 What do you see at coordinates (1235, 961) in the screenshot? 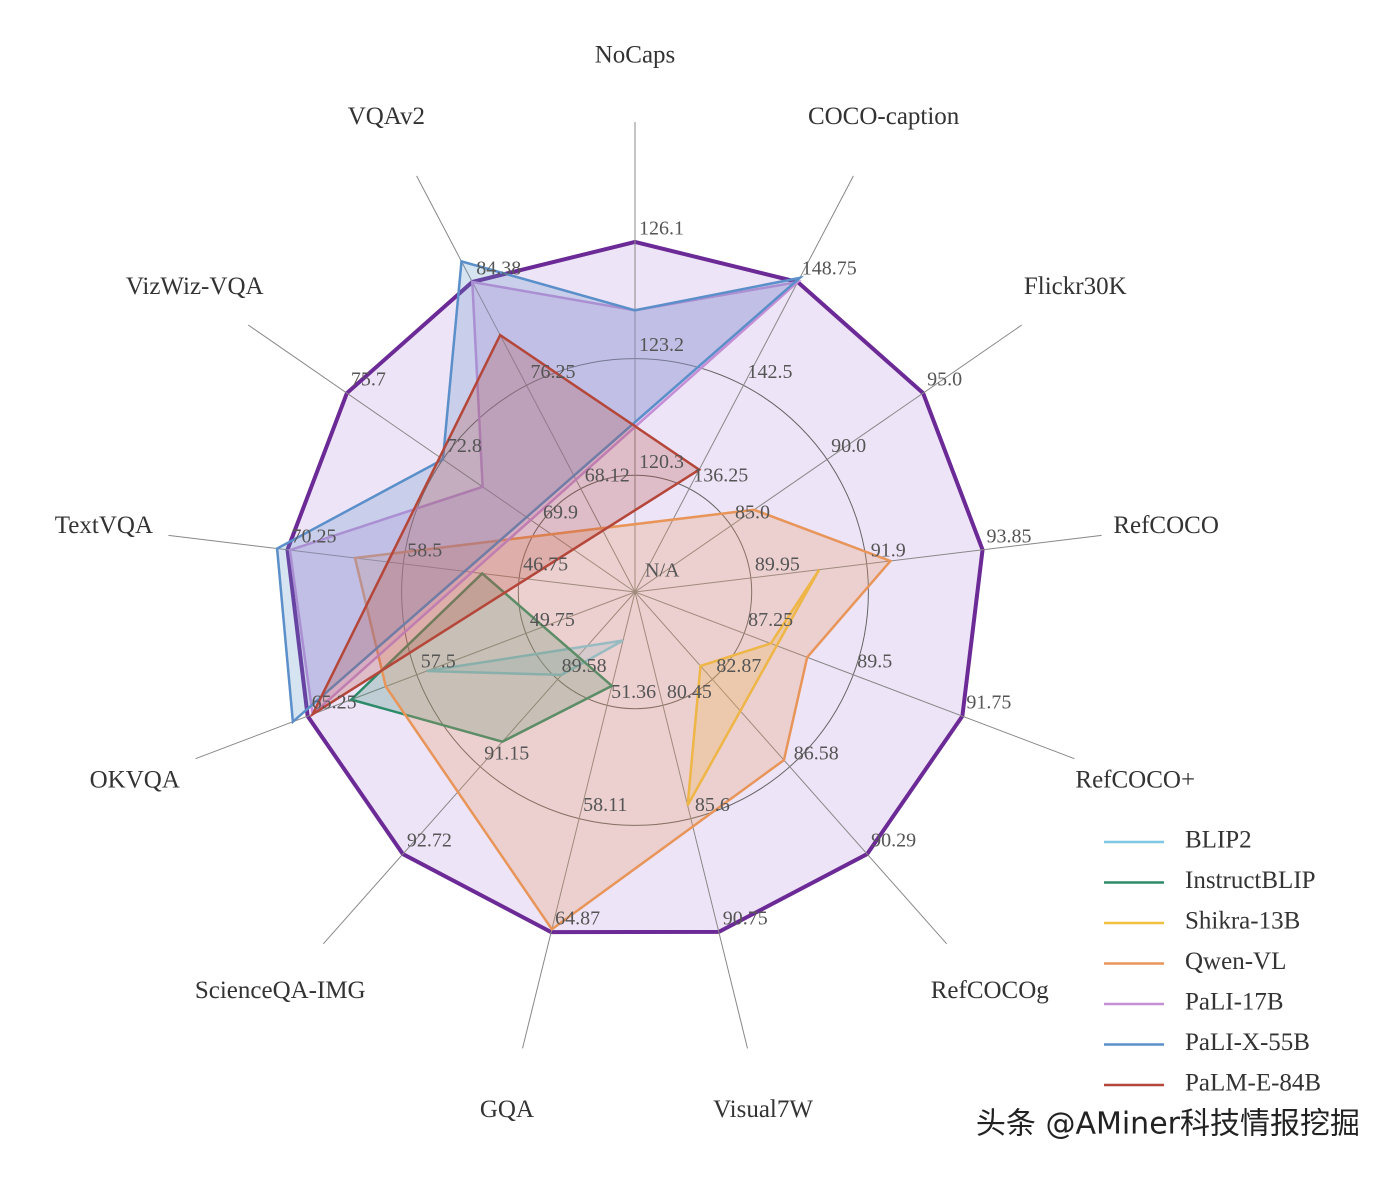
I see `legend-label: Qwen-VL` at bounding box center [1235, 961].